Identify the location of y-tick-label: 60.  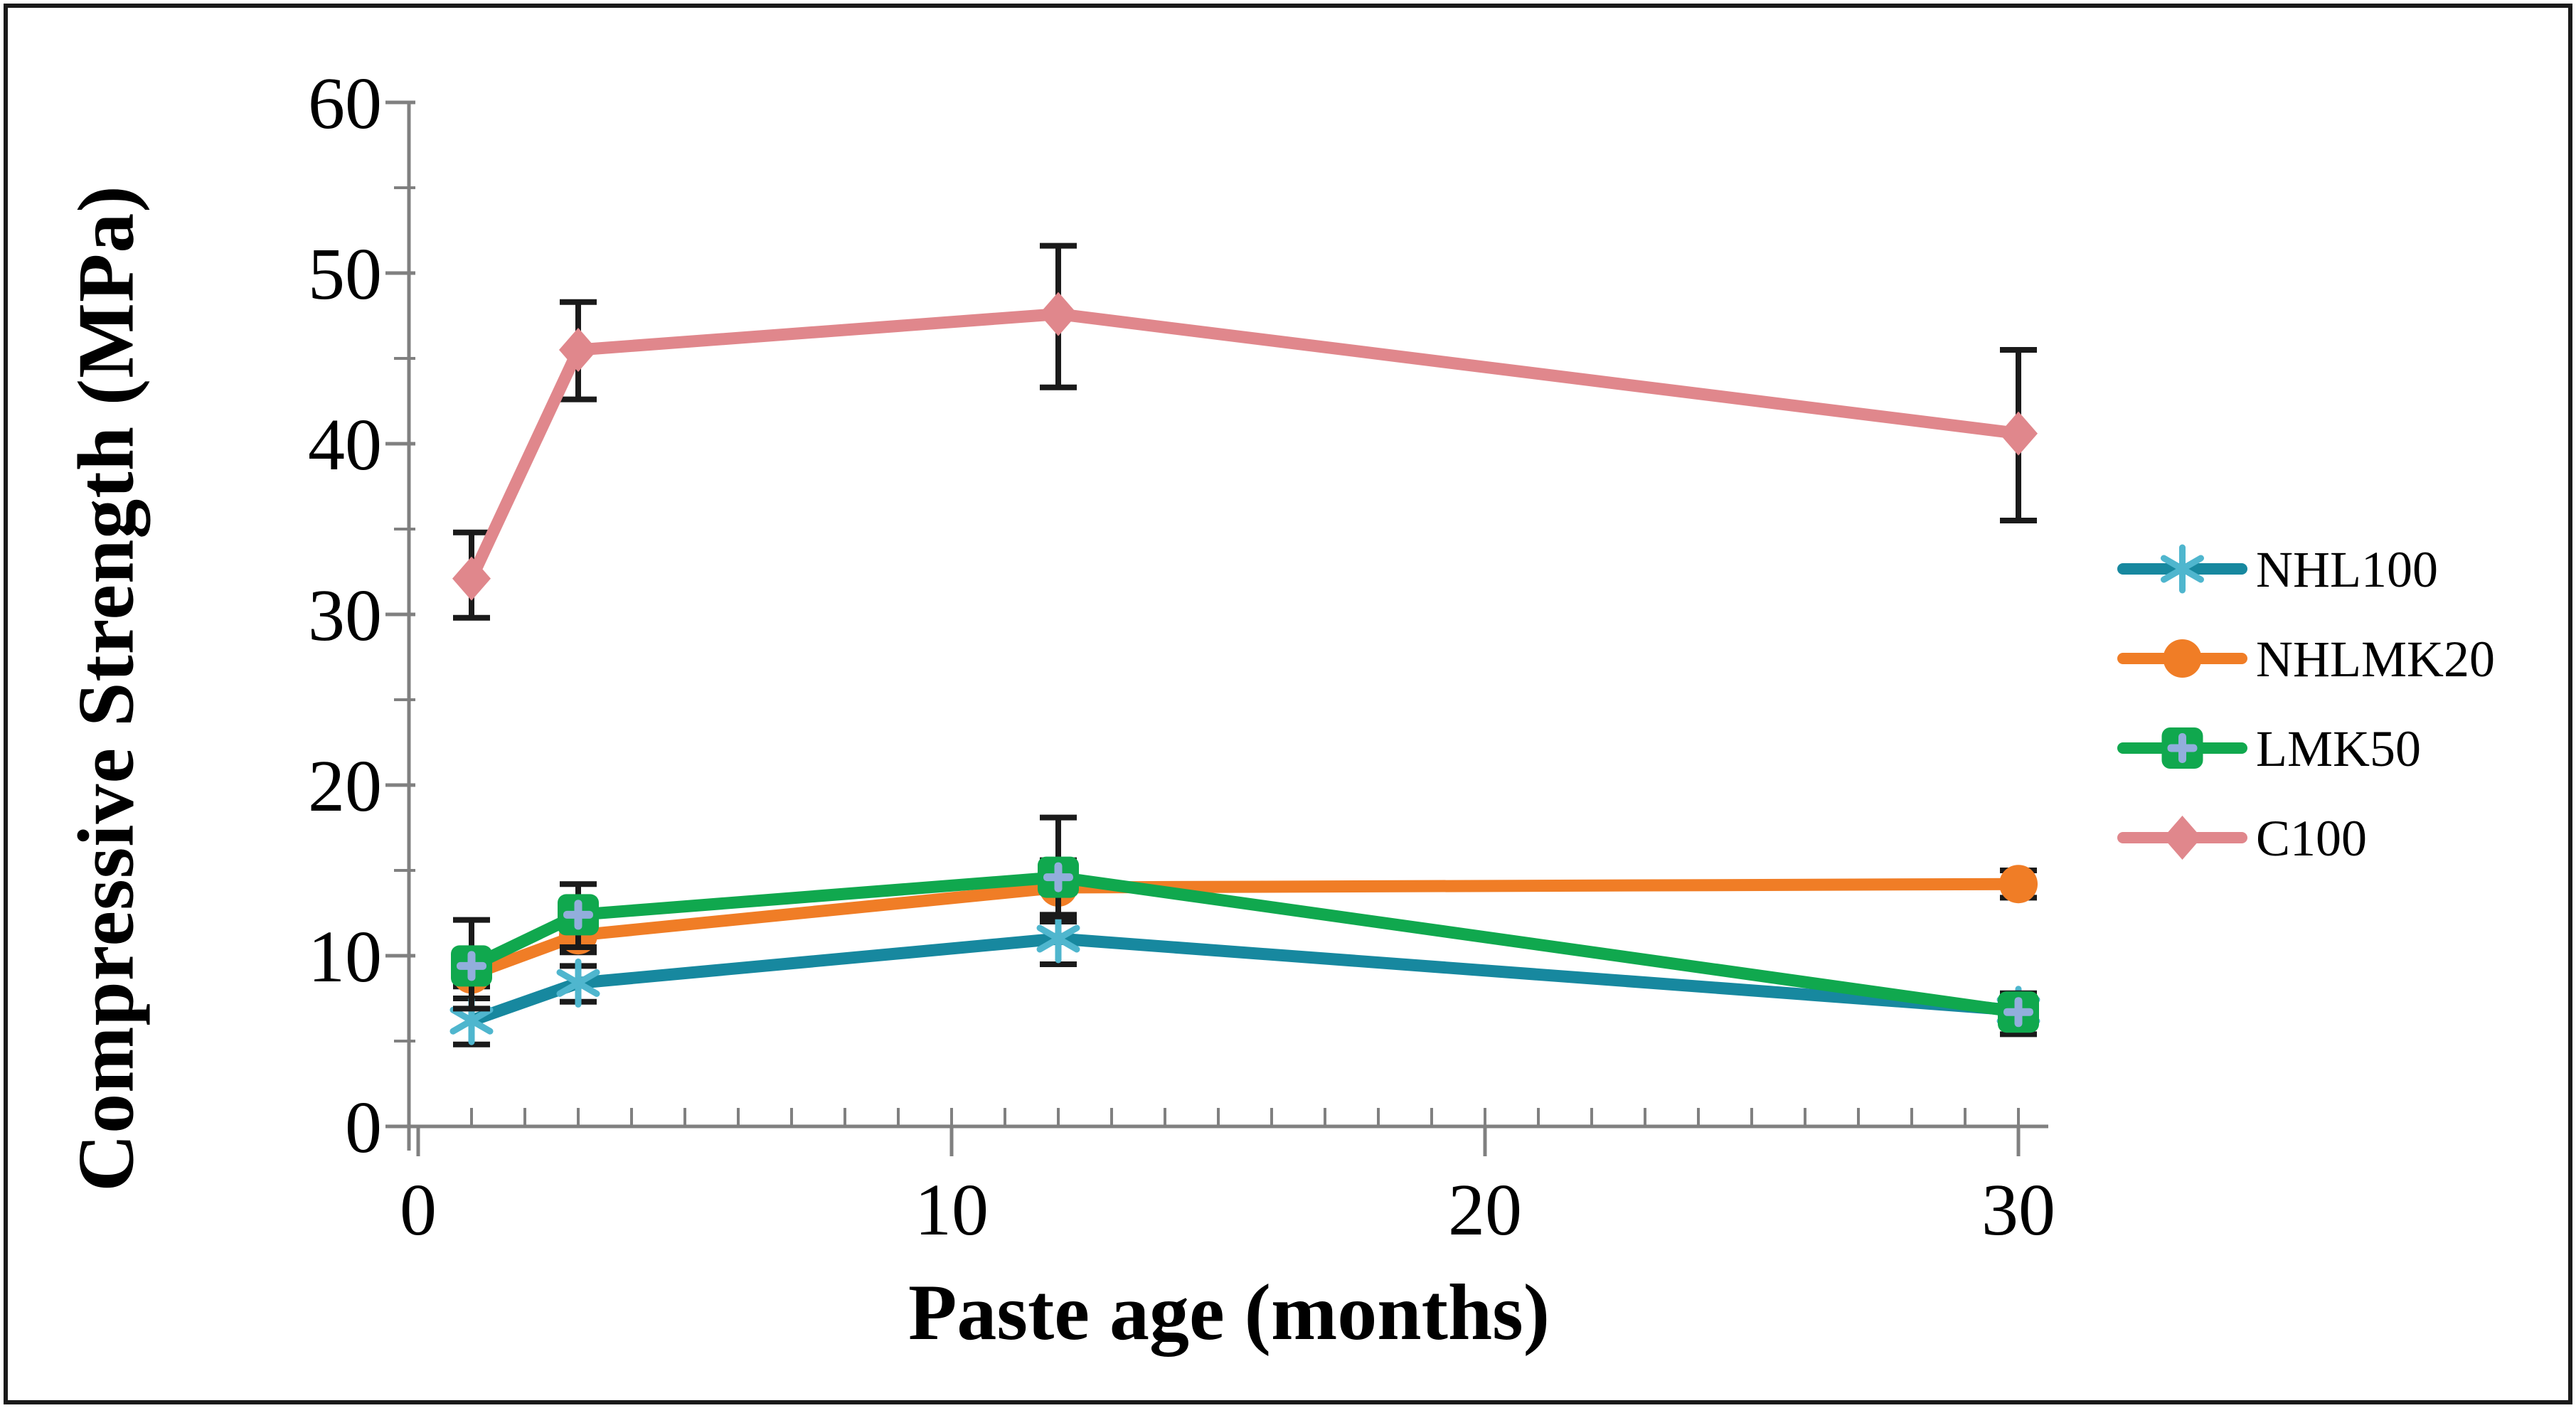
(345, 103).